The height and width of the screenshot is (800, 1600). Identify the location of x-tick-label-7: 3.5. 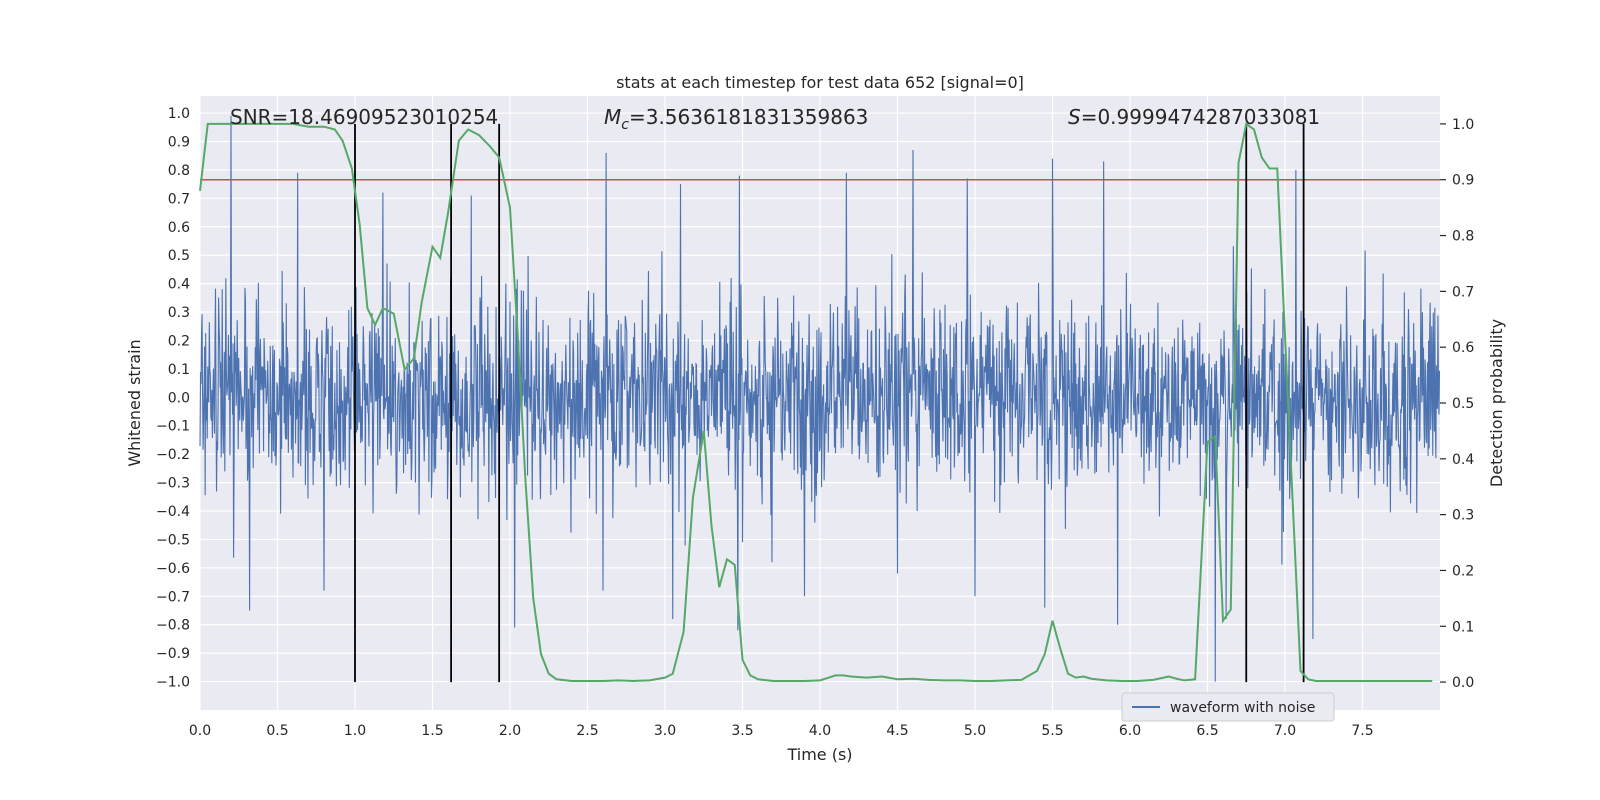
(742, 731).